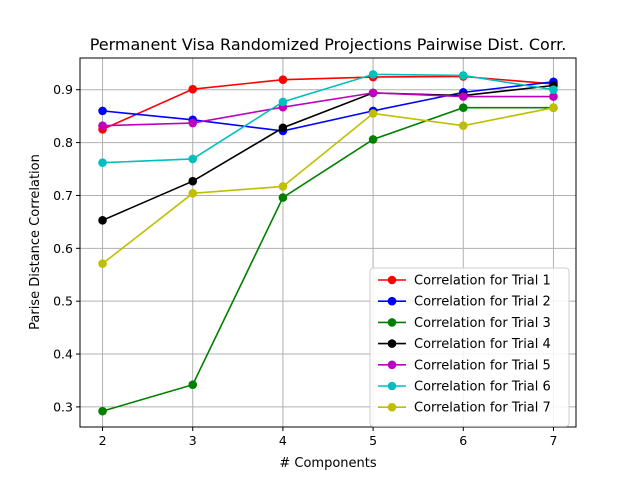  What do you see at coordinates (63, 406) in the screenshot?
I see `y-tick-label: 0.3` at bounding box center [63, 406].